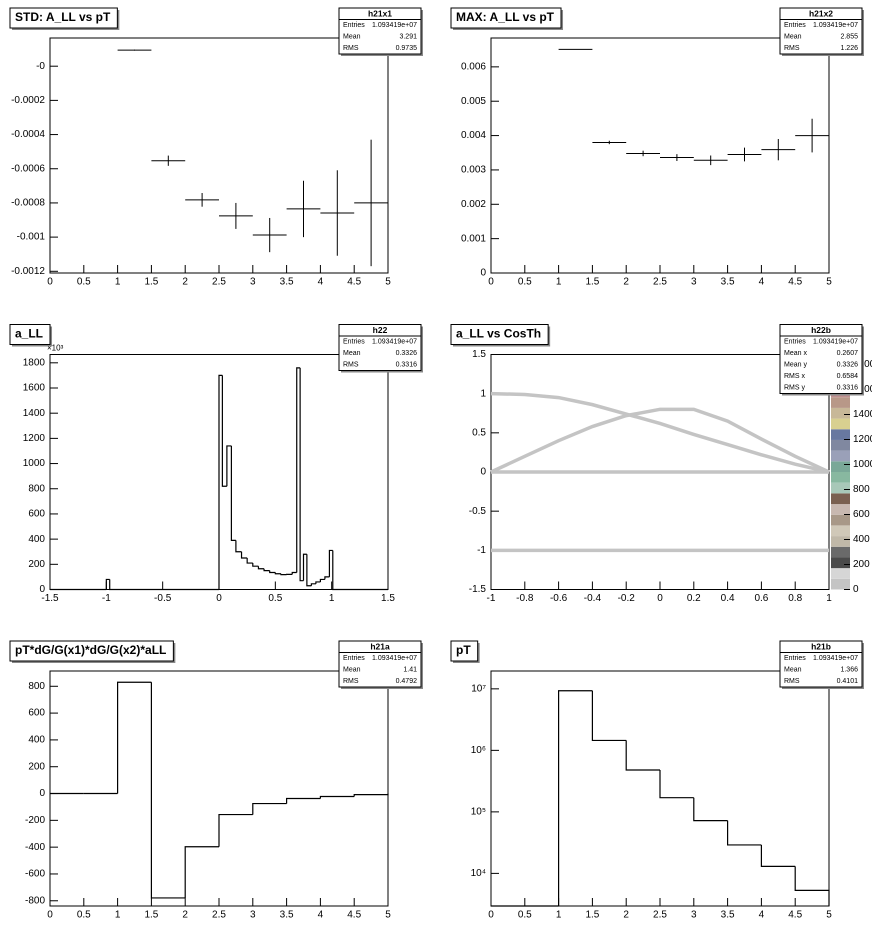  I want to click on y-tick-label: 0.005, so click(473, 101).